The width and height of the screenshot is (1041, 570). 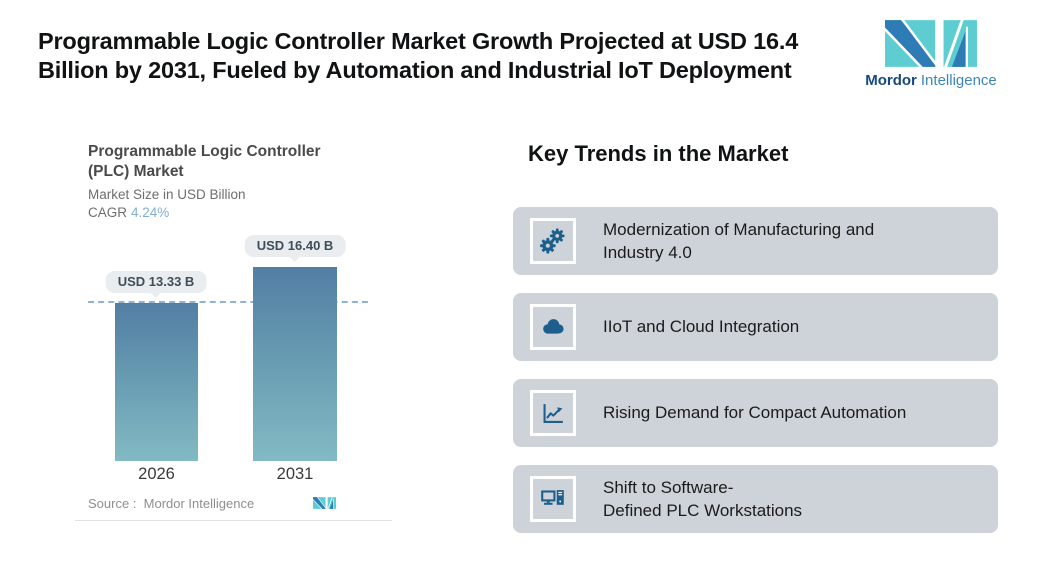 I want to click on cagr-label: CAGR, so click(x=108, y=212).